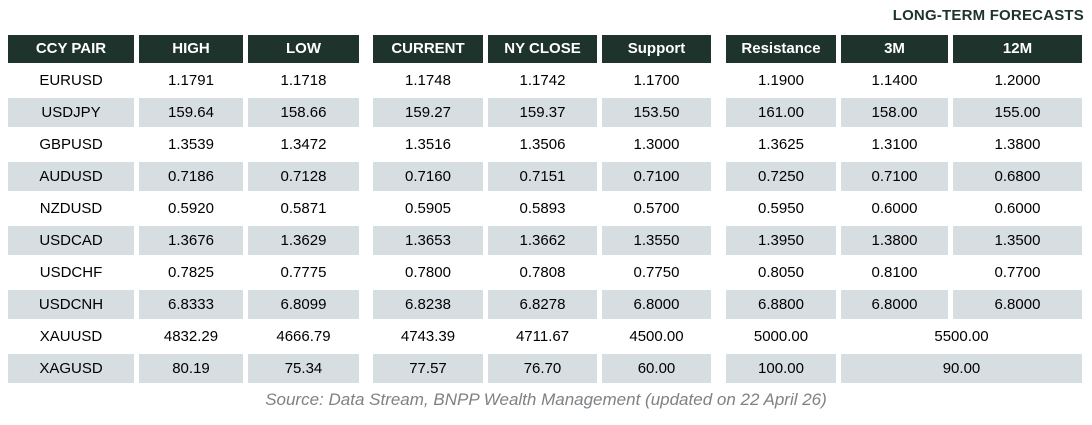 This screenshot has height=425, width=1092. Describe the element at coordinates (303, 336) in the screenshot. I see `value-cell: 4666.79` at that location.